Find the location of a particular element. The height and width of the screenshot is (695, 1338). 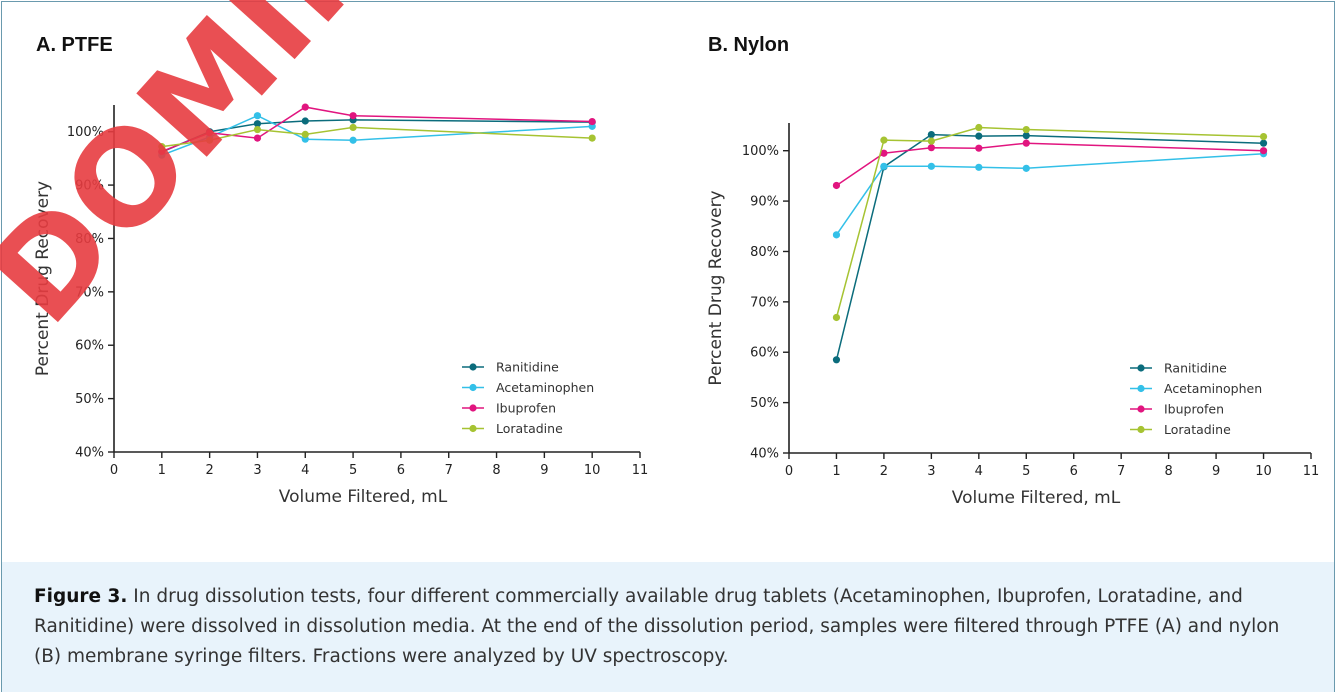

panel-b-title: B. Nylon is located at coordinates (749, 45).